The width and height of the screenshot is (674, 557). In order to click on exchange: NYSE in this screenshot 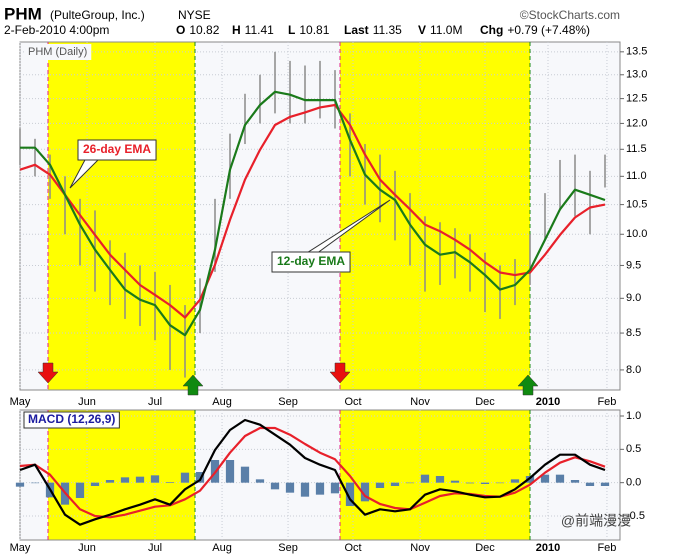, I will do `click(194, 15)`.